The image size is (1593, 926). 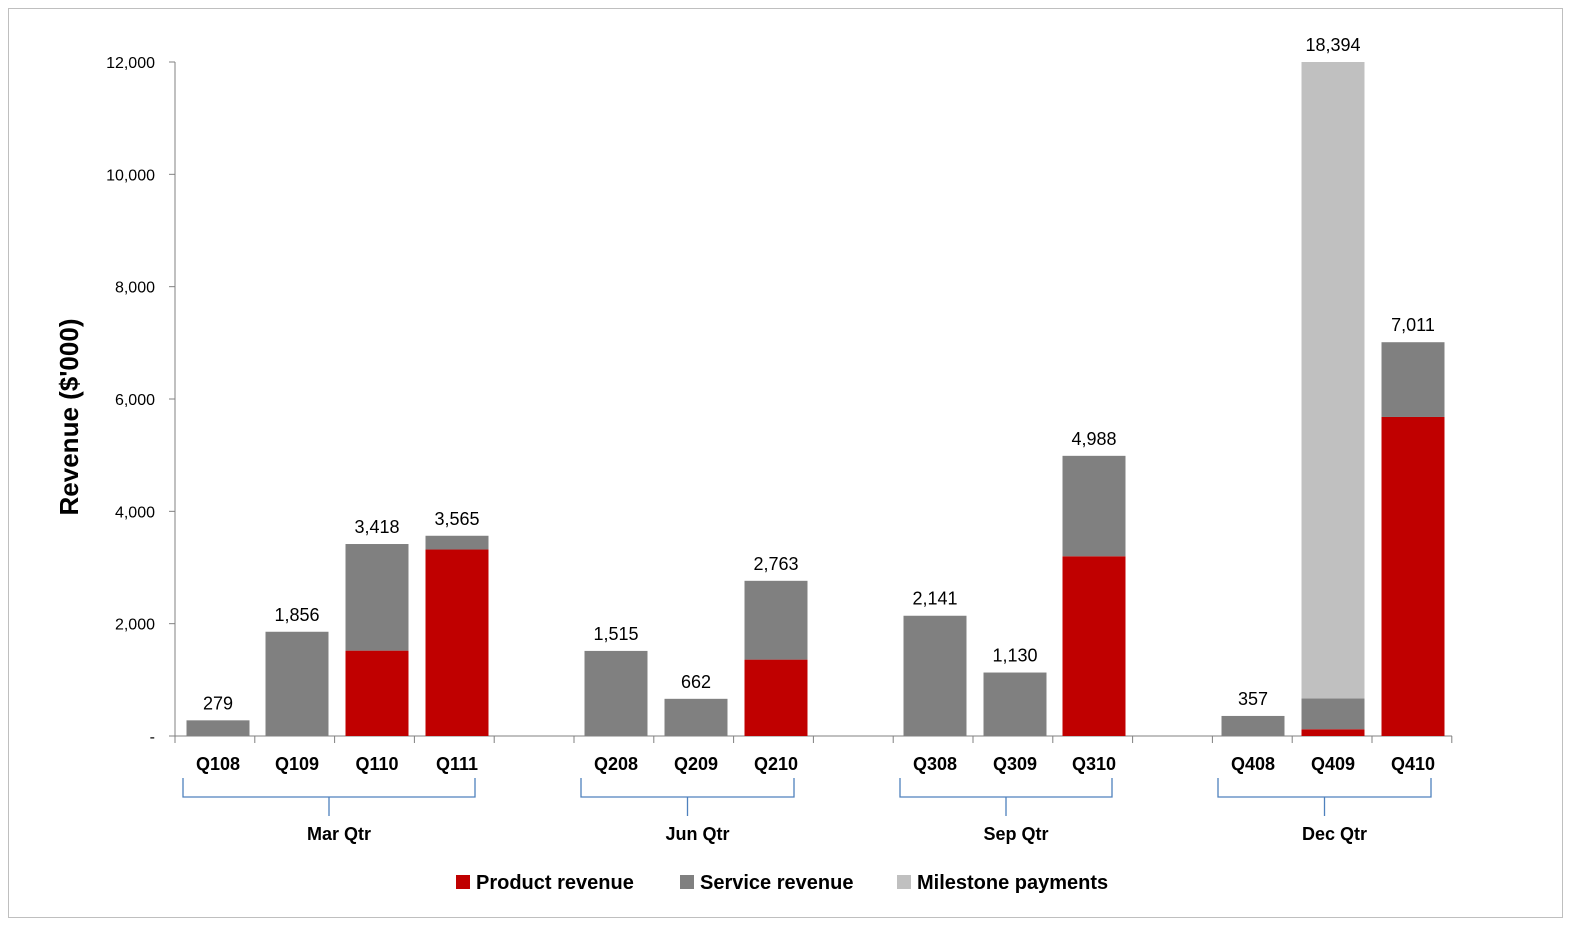 What do you see at coordinates (456, 519) in the screenshot?
I see `data-label: 3,565` at bounding box center [456, 519].